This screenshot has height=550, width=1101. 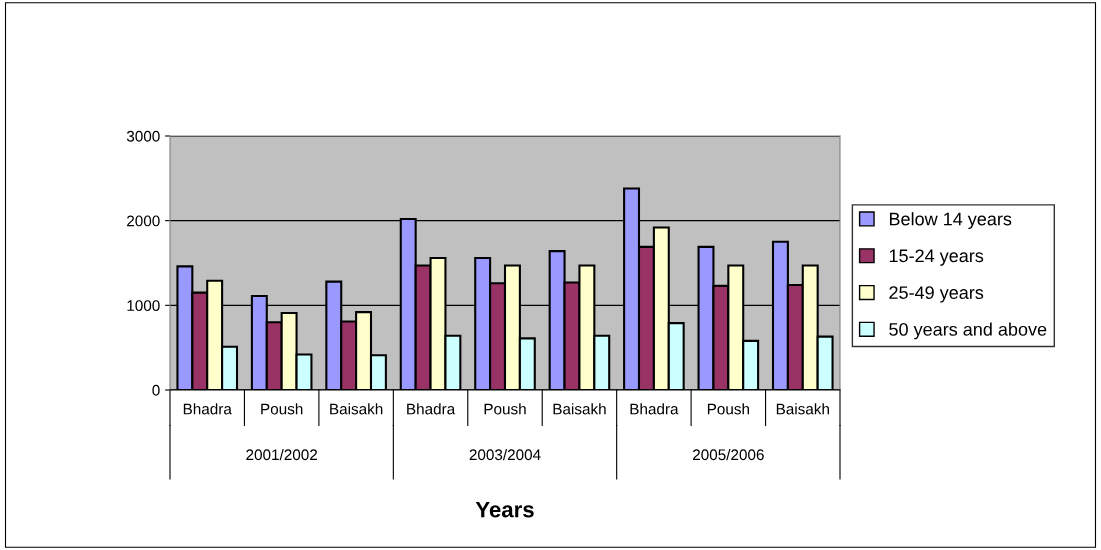 What do you see at coordinates (936, 294) in the screenshot?
I see `legend-label: 25-49 years` at bounding box center [936, 294].